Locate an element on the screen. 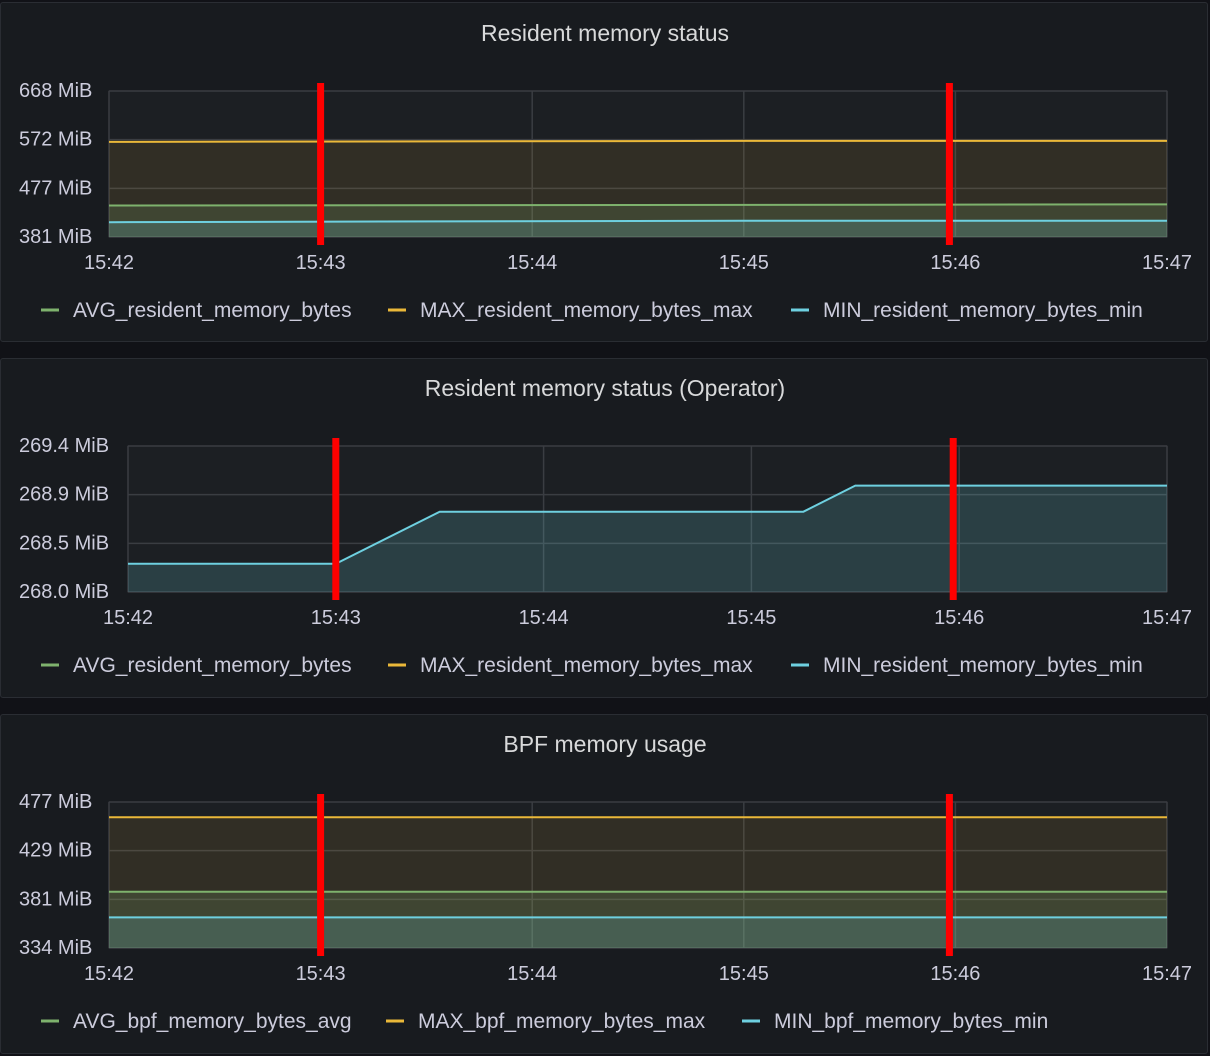 The width and height of the screenshot is (1210, 1056). y-tick-label: 572 MiB is located at coordinates (55, 140).